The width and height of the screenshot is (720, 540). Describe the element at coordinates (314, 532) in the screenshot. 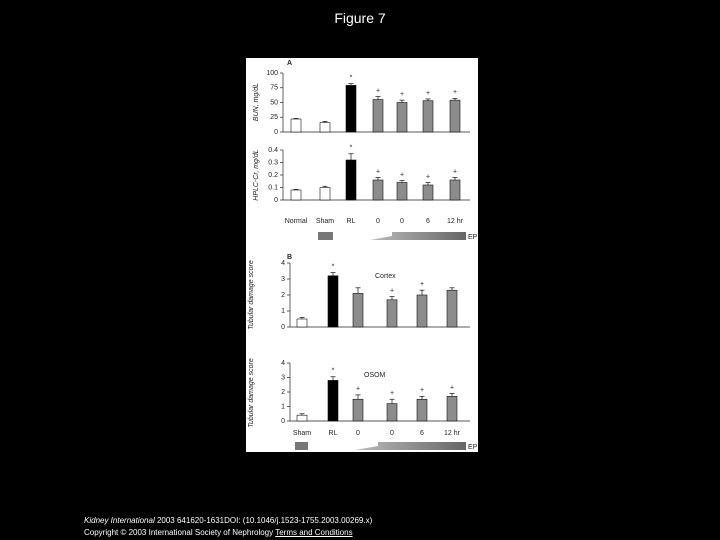

I see `terms-link: Terms and Conditions` at that location.